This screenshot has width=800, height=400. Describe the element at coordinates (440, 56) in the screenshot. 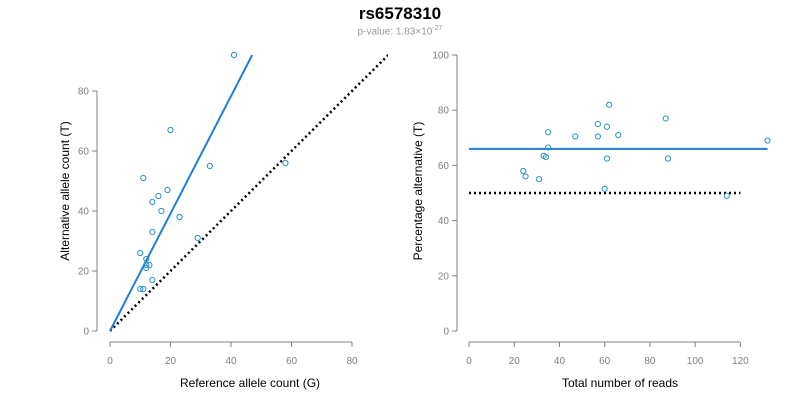

I see `y-tick-label: 100` at that location.